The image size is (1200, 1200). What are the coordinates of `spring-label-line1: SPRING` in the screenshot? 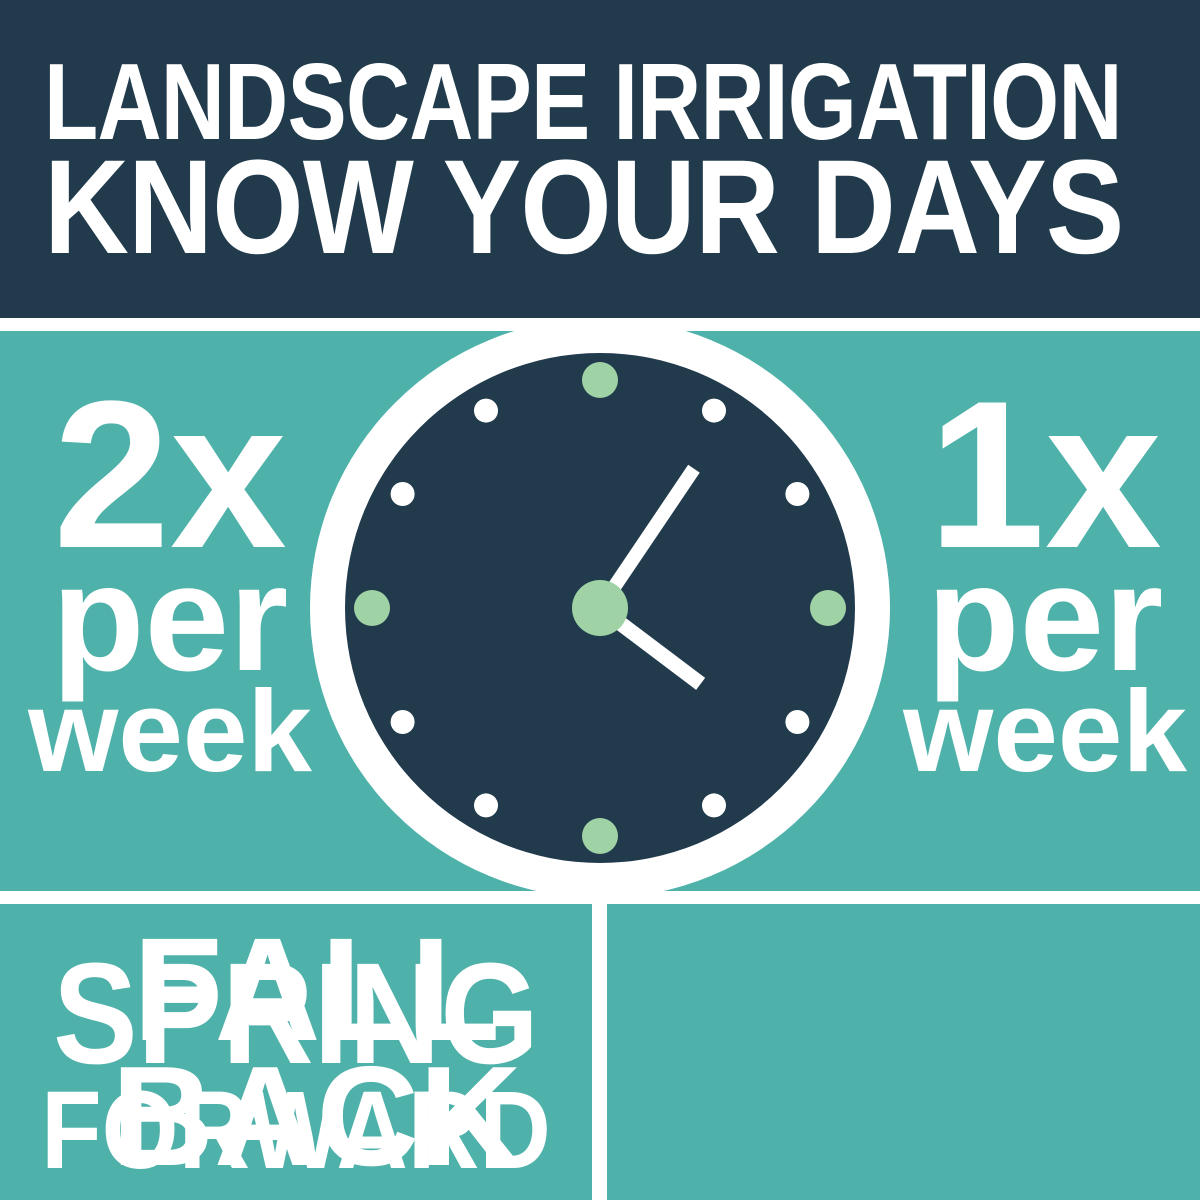 It's located at (296, 1013).